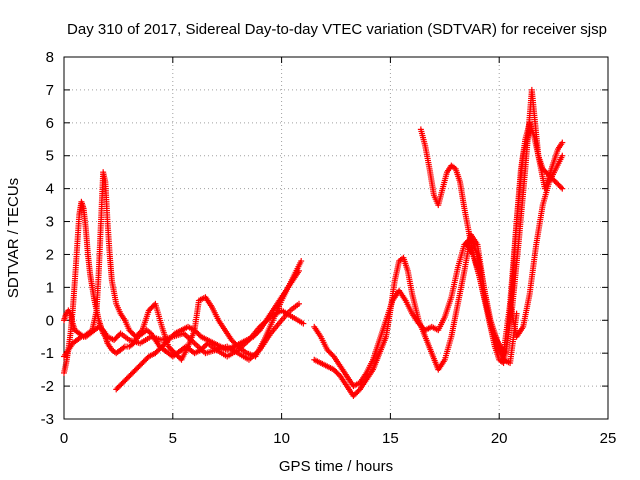 The width and height of the screenshot is (640, 480). Describe the element at coordinates (50, 254) in the screenshot. I see `y-tick-label: 2` at that location.